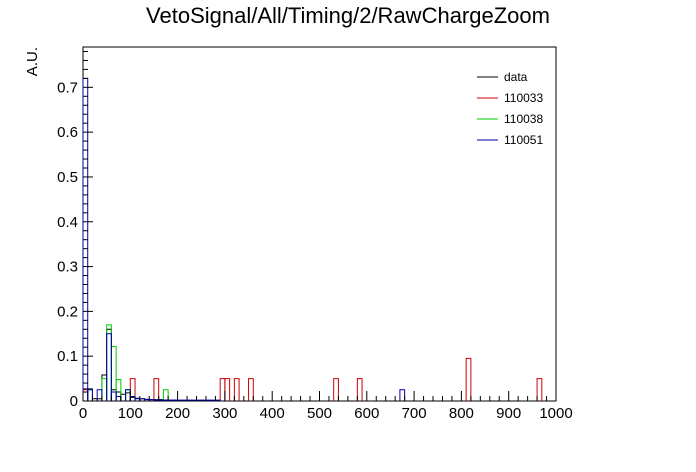 This screenshot has height=472, width=696. I want to click on x-tick-label: 500, so click(319, 413).